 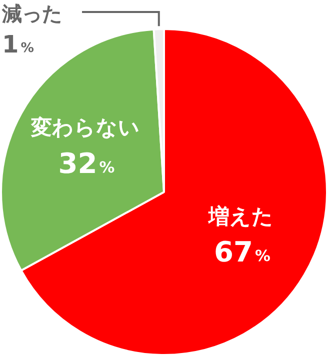 I want to click on data-label: 1%, so click(x=18, y=44).